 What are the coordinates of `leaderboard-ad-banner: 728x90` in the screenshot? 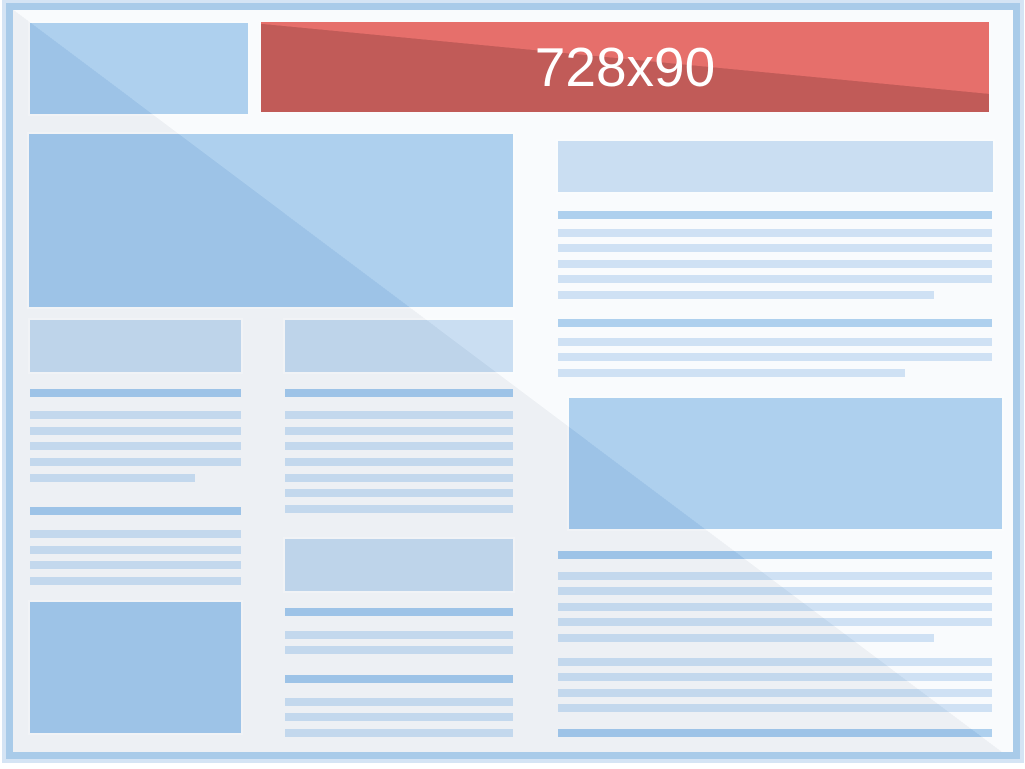 It's located at (625, 67).